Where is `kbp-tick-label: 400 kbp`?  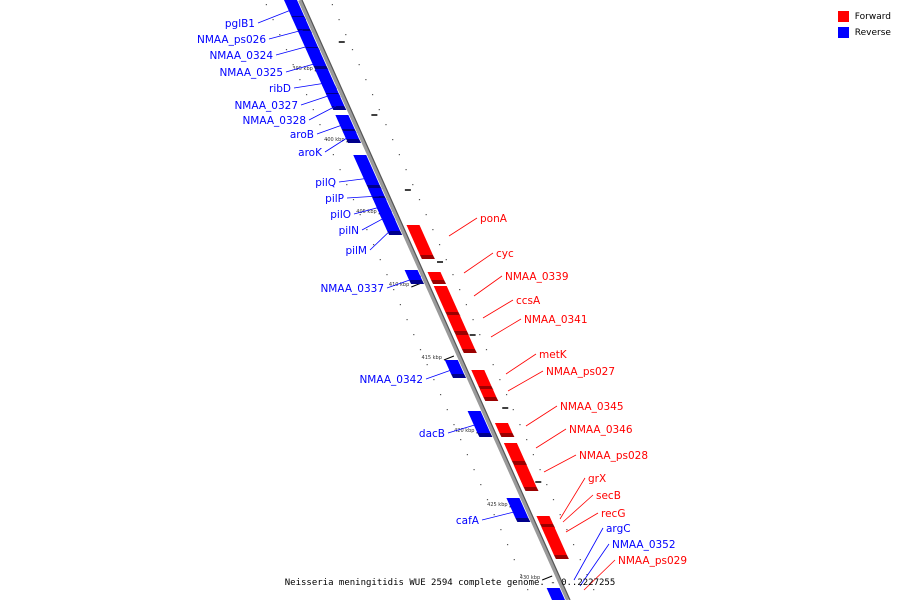 kbp-tick-label: 400 kbp is located at coordinates (334, 140).